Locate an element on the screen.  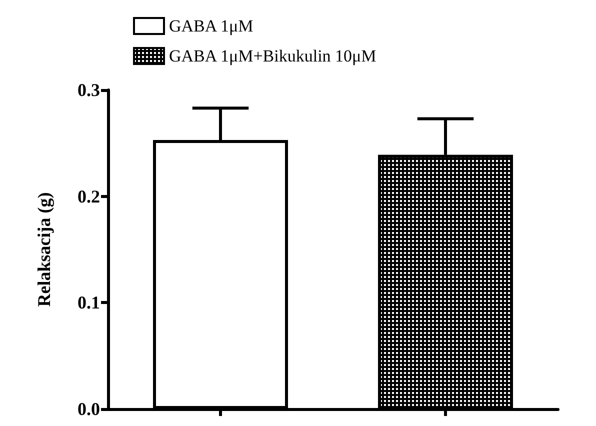
y-tick-label: 0.0 is located at coordinates (89, 409).